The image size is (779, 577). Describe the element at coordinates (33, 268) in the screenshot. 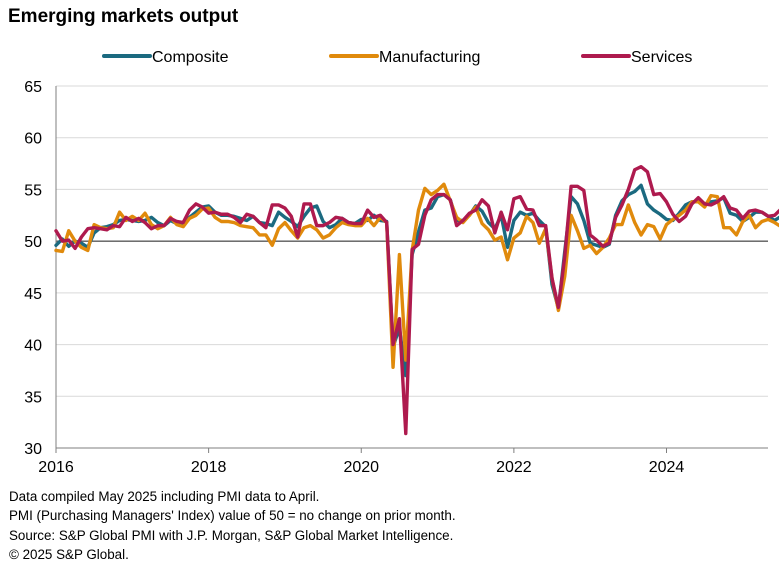

I see `y-axis-ticks: 30 35 40 45 50 55 60 65` at that location.